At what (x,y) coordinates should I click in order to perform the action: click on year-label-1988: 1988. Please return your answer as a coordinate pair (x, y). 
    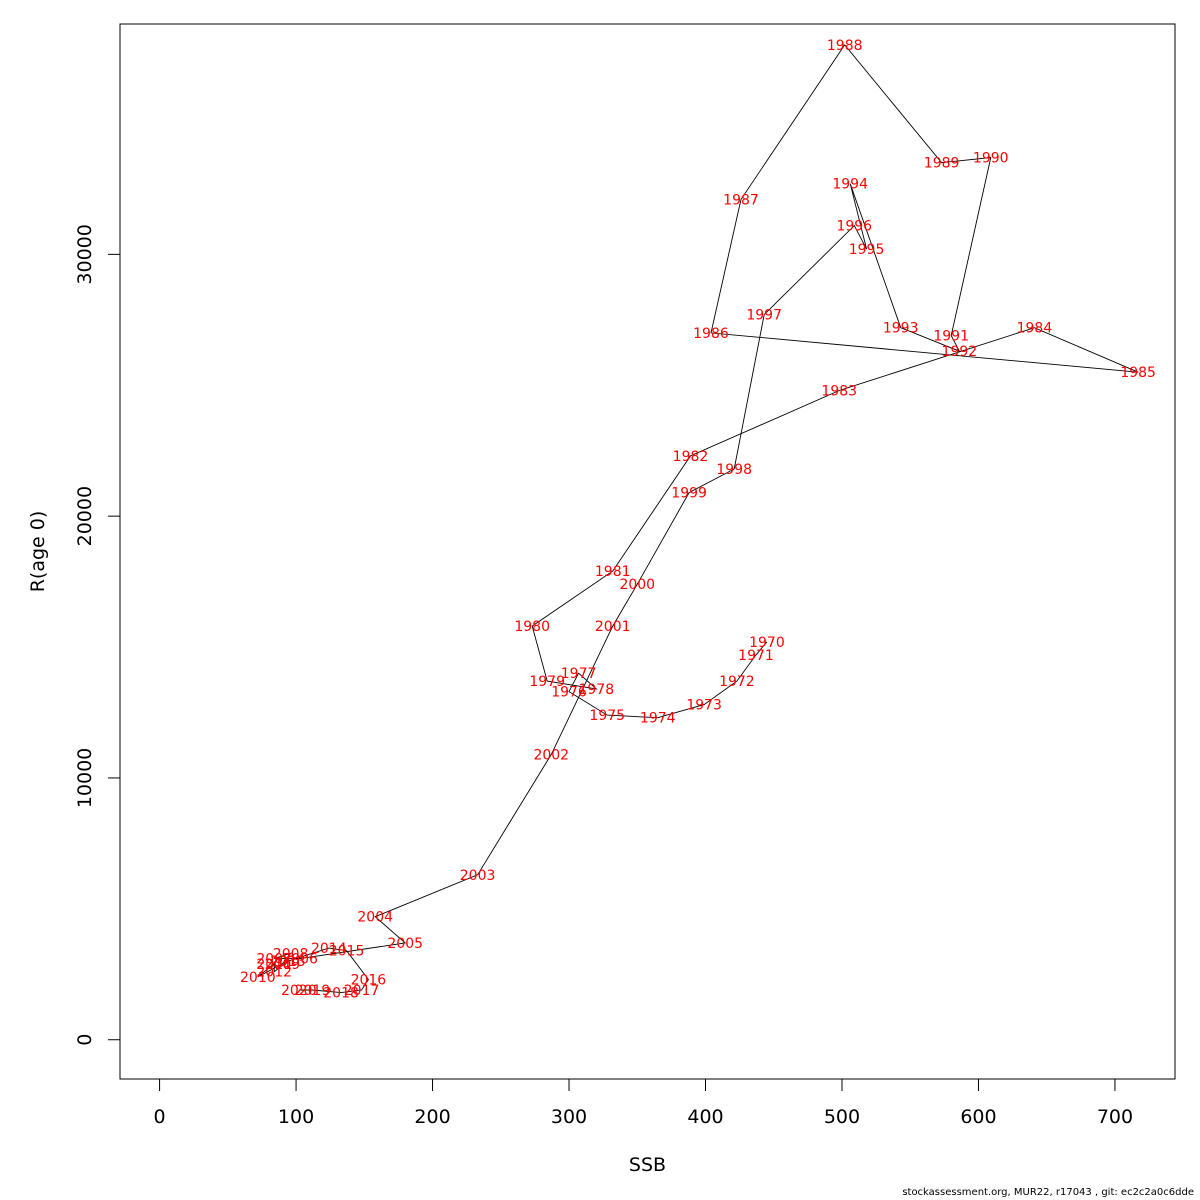
    Looking at the image, I should click on (845, 46).